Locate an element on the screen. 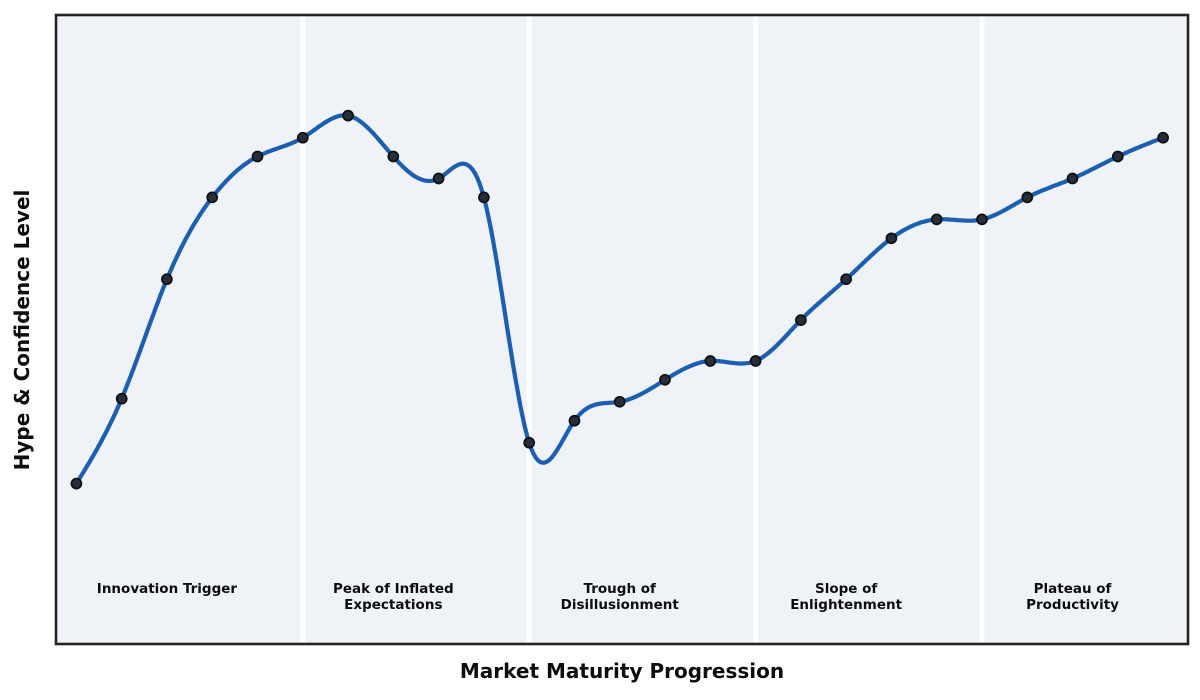  phase-label-plateau-of-productivity: Plateau of Productivity is located at coordinates (1072, 597).